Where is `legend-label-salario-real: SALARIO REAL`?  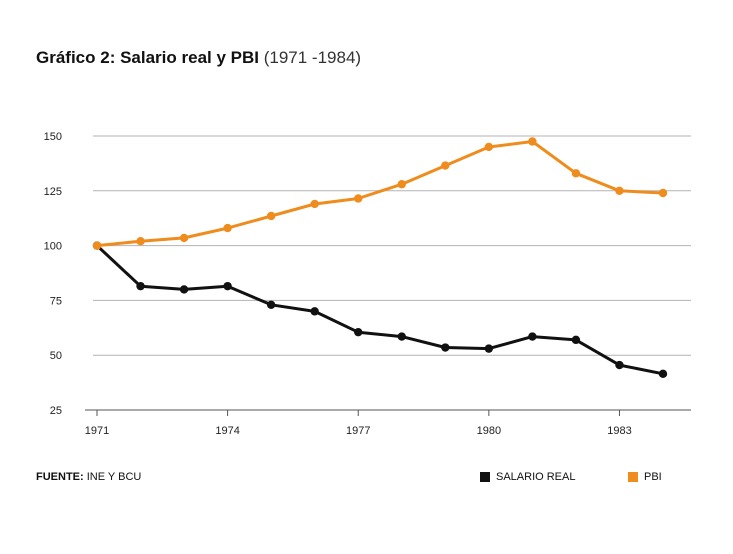
legend-label-salario-real: SALARIO REAL is located at coordinates (536, 477).